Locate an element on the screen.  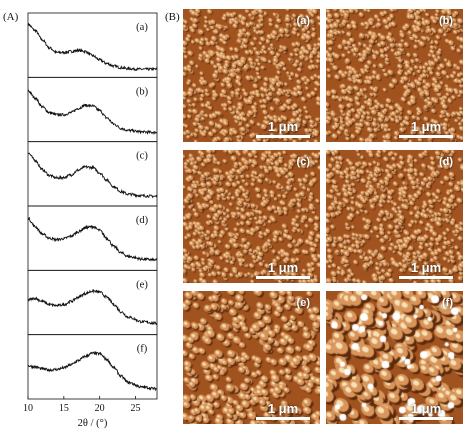
afm-image-label: (c) is located at coordinates (303, 162).